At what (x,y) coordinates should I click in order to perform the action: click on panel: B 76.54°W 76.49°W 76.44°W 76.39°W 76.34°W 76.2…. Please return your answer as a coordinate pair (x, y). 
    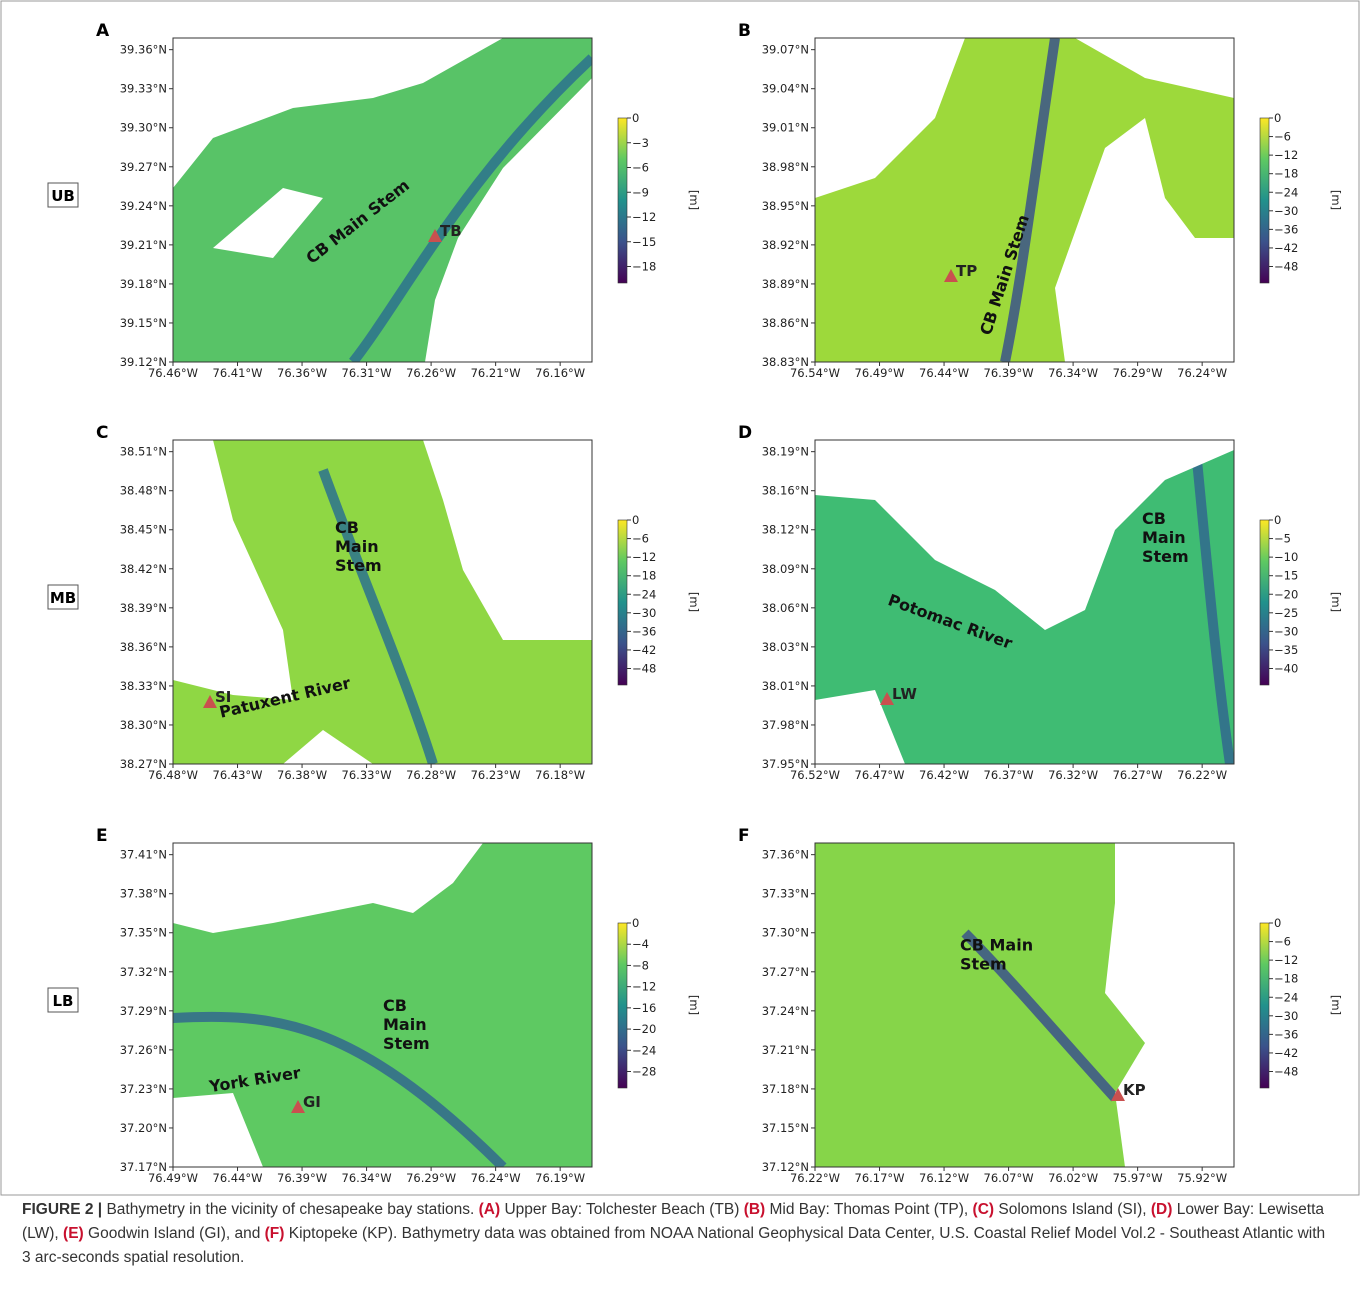
    Looking at the image, I should click on (1040, 200).